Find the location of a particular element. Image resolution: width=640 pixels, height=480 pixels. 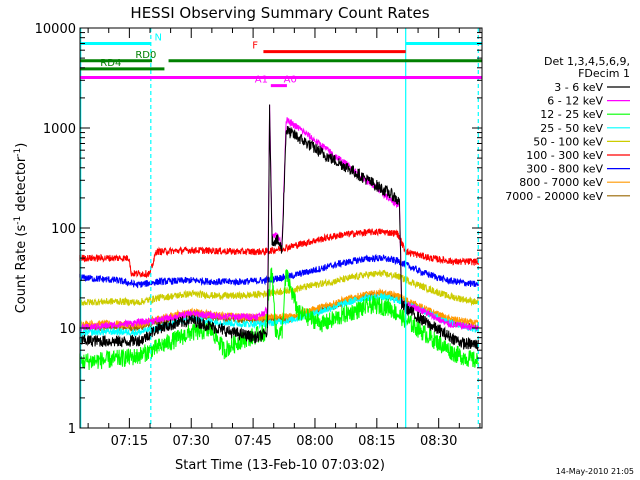

y-tick-label-1: 10 is located at coordinates (67, 329).